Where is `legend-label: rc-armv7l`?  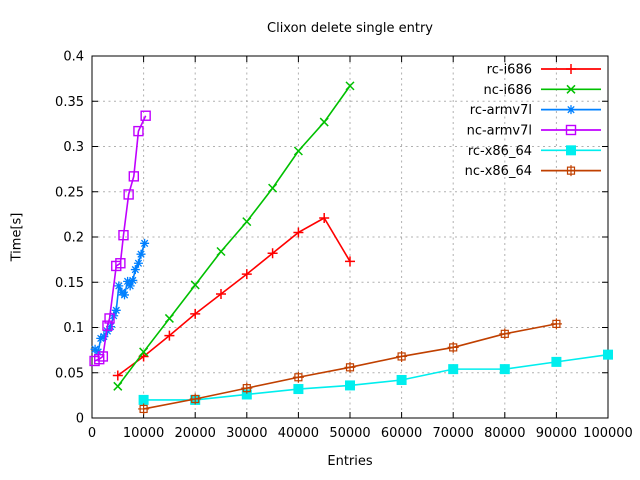
legend-label: rc-armv7l is located at coordinates (501, 110).